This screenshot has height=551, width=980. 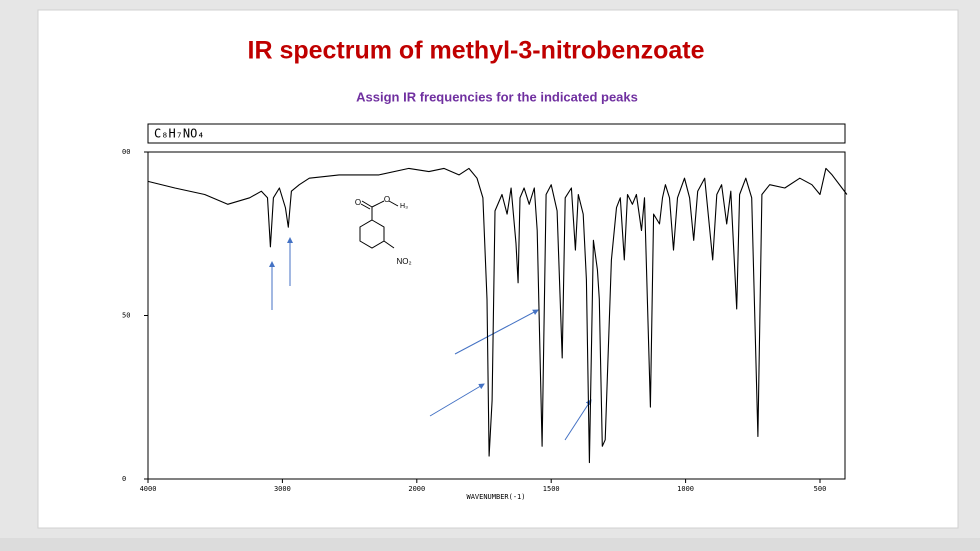 What do you see at coordinates (148, 489) in the screenshot?
I see `x-tick-label: 4000` at bounding box center [148, 489].